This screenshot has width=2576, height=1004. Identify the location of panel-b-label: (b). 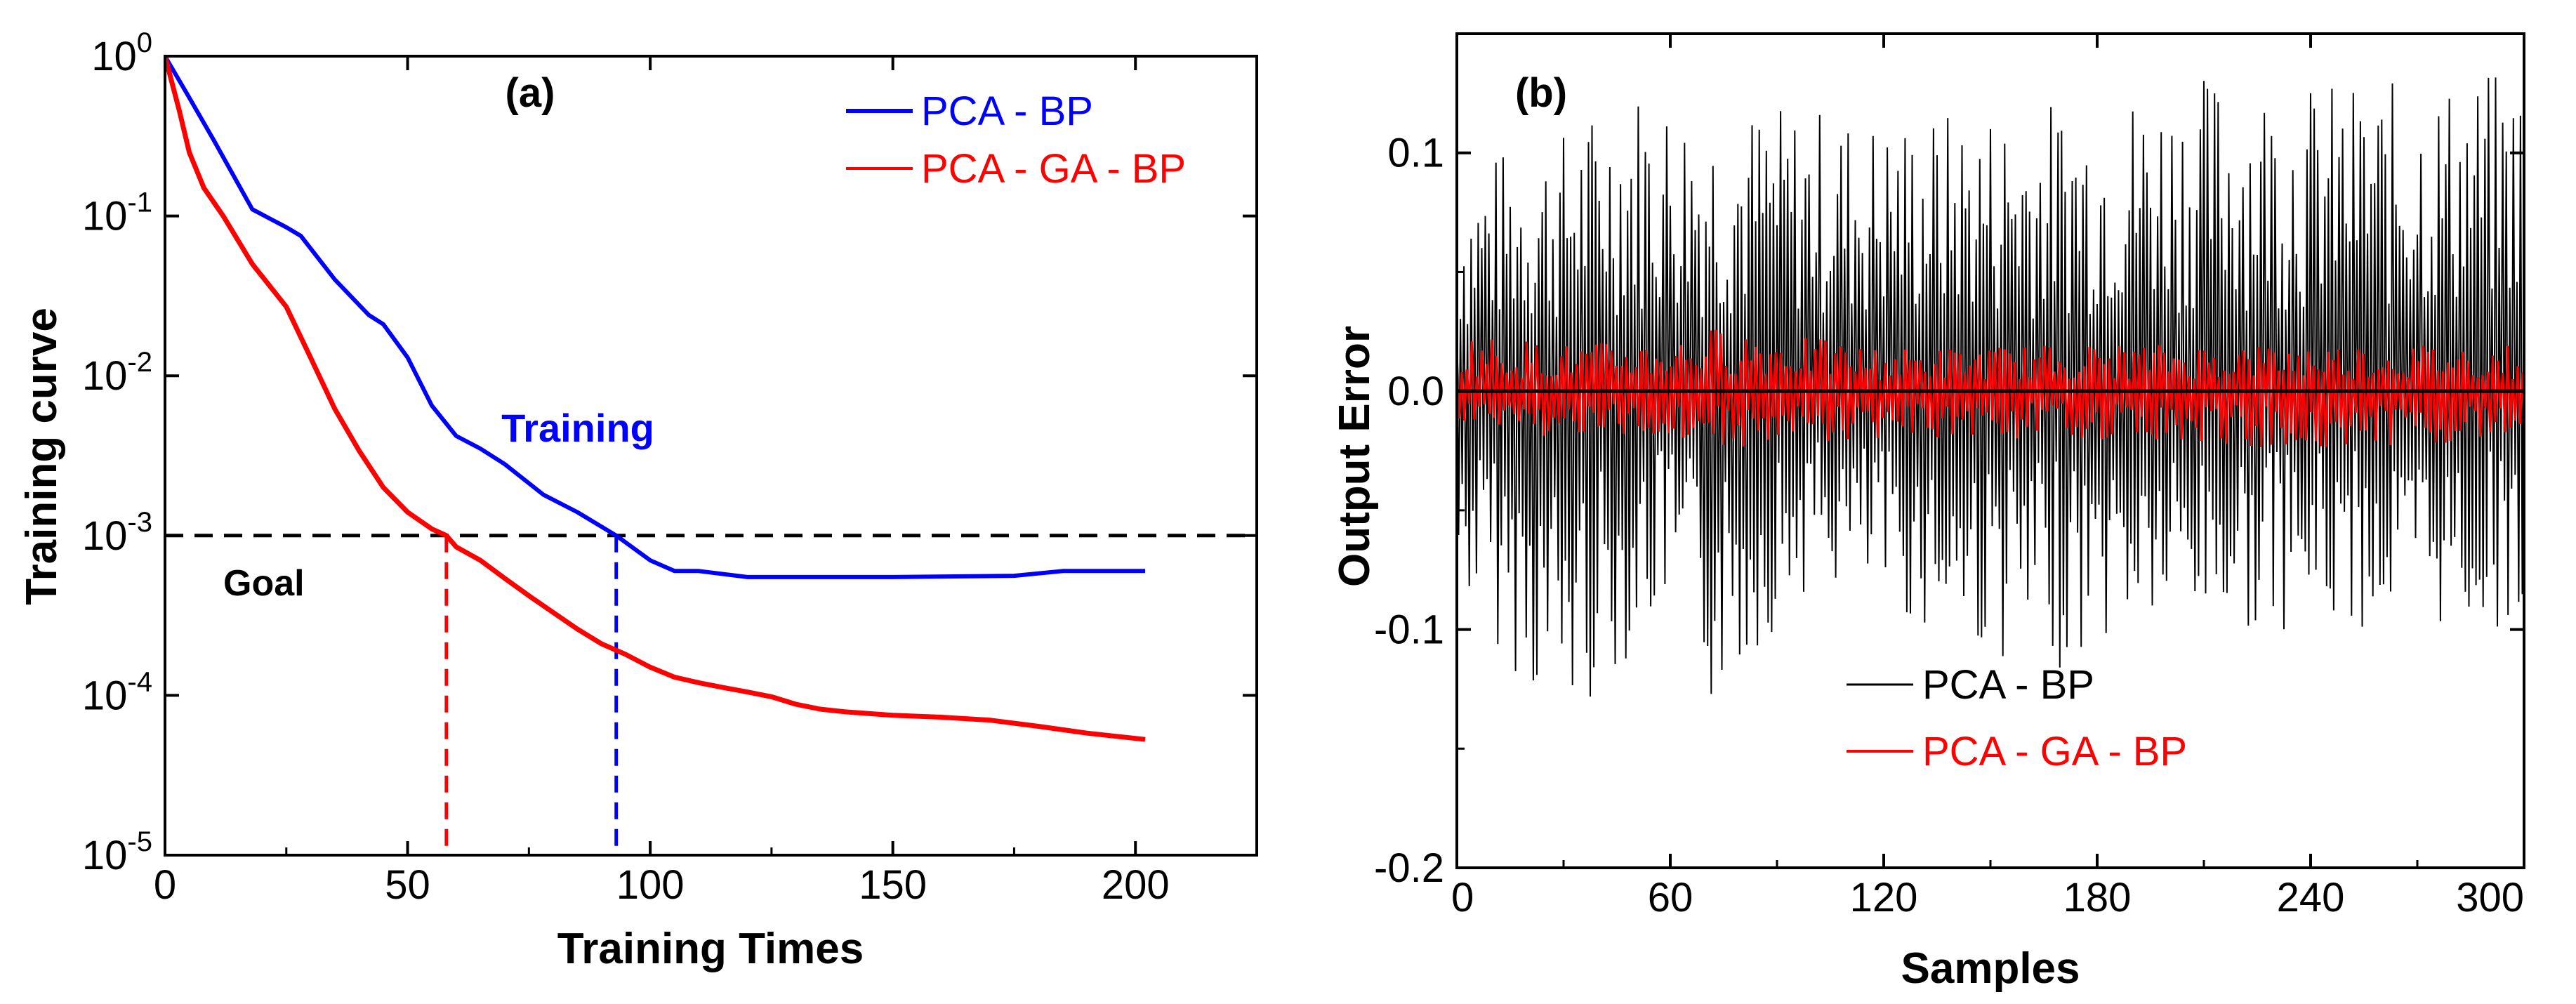
(1541, 93).